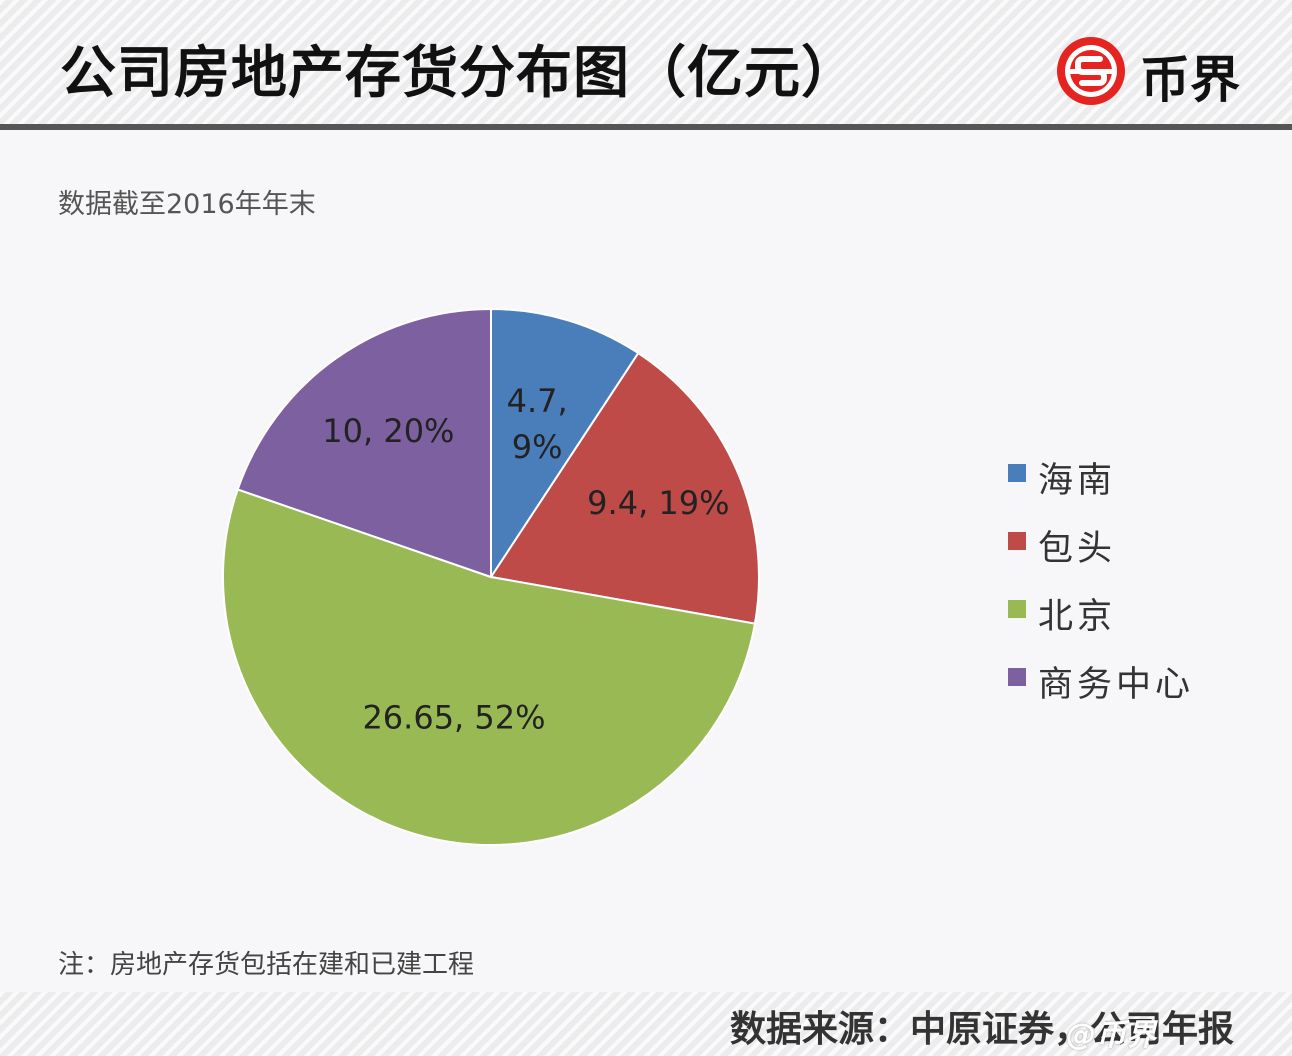 This screenshot has height=1056, width=1292. I want to click on brand-logo: 币界, so click(1162, 71).